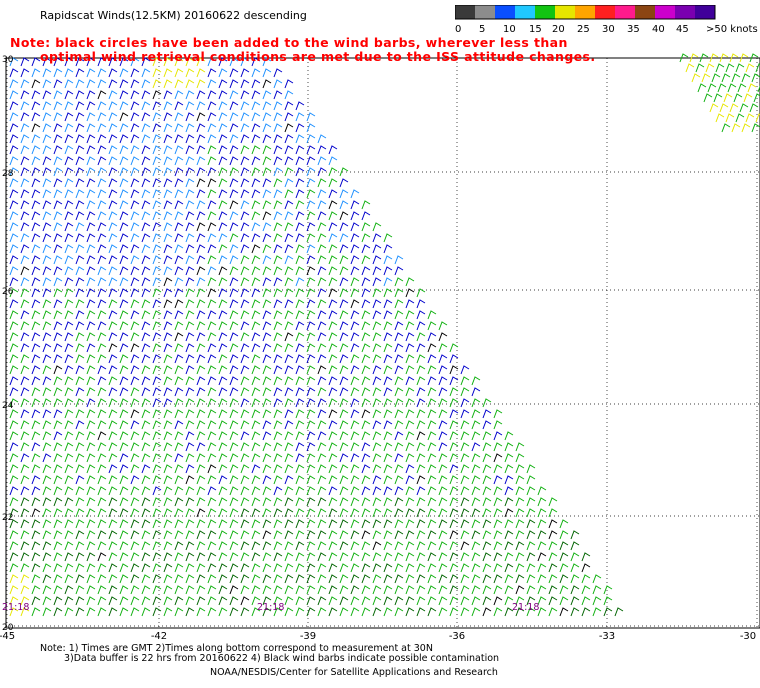 Image resolution: width=760 pixels, height=688 pixels. I want to click on longitude-tick-label: -39, so click(308, 636).